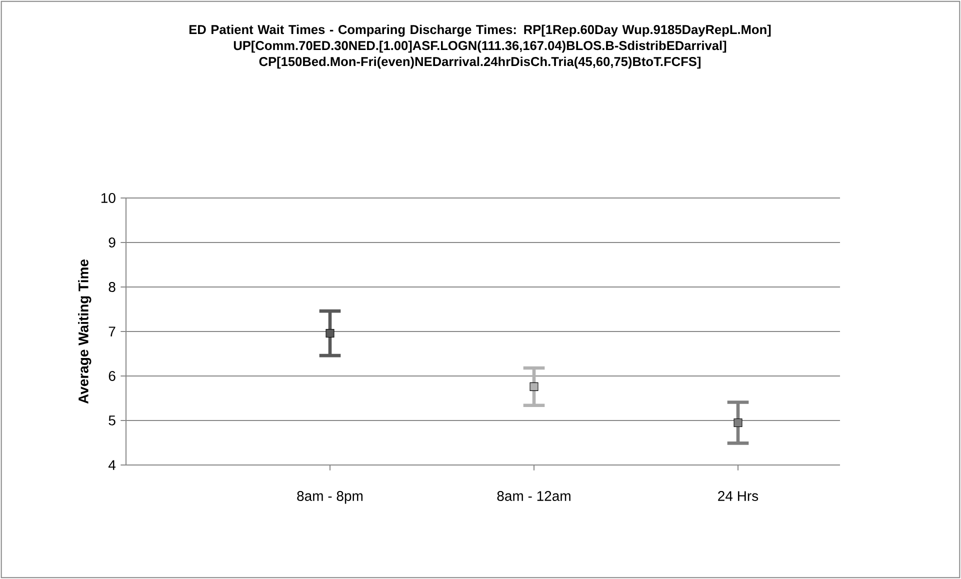 This screenshot has height=579, width=961. What do you see at coordinates (112, 421) in the screenshot?
I see `y-tick-label: 5` at bounding box center [112, 421].